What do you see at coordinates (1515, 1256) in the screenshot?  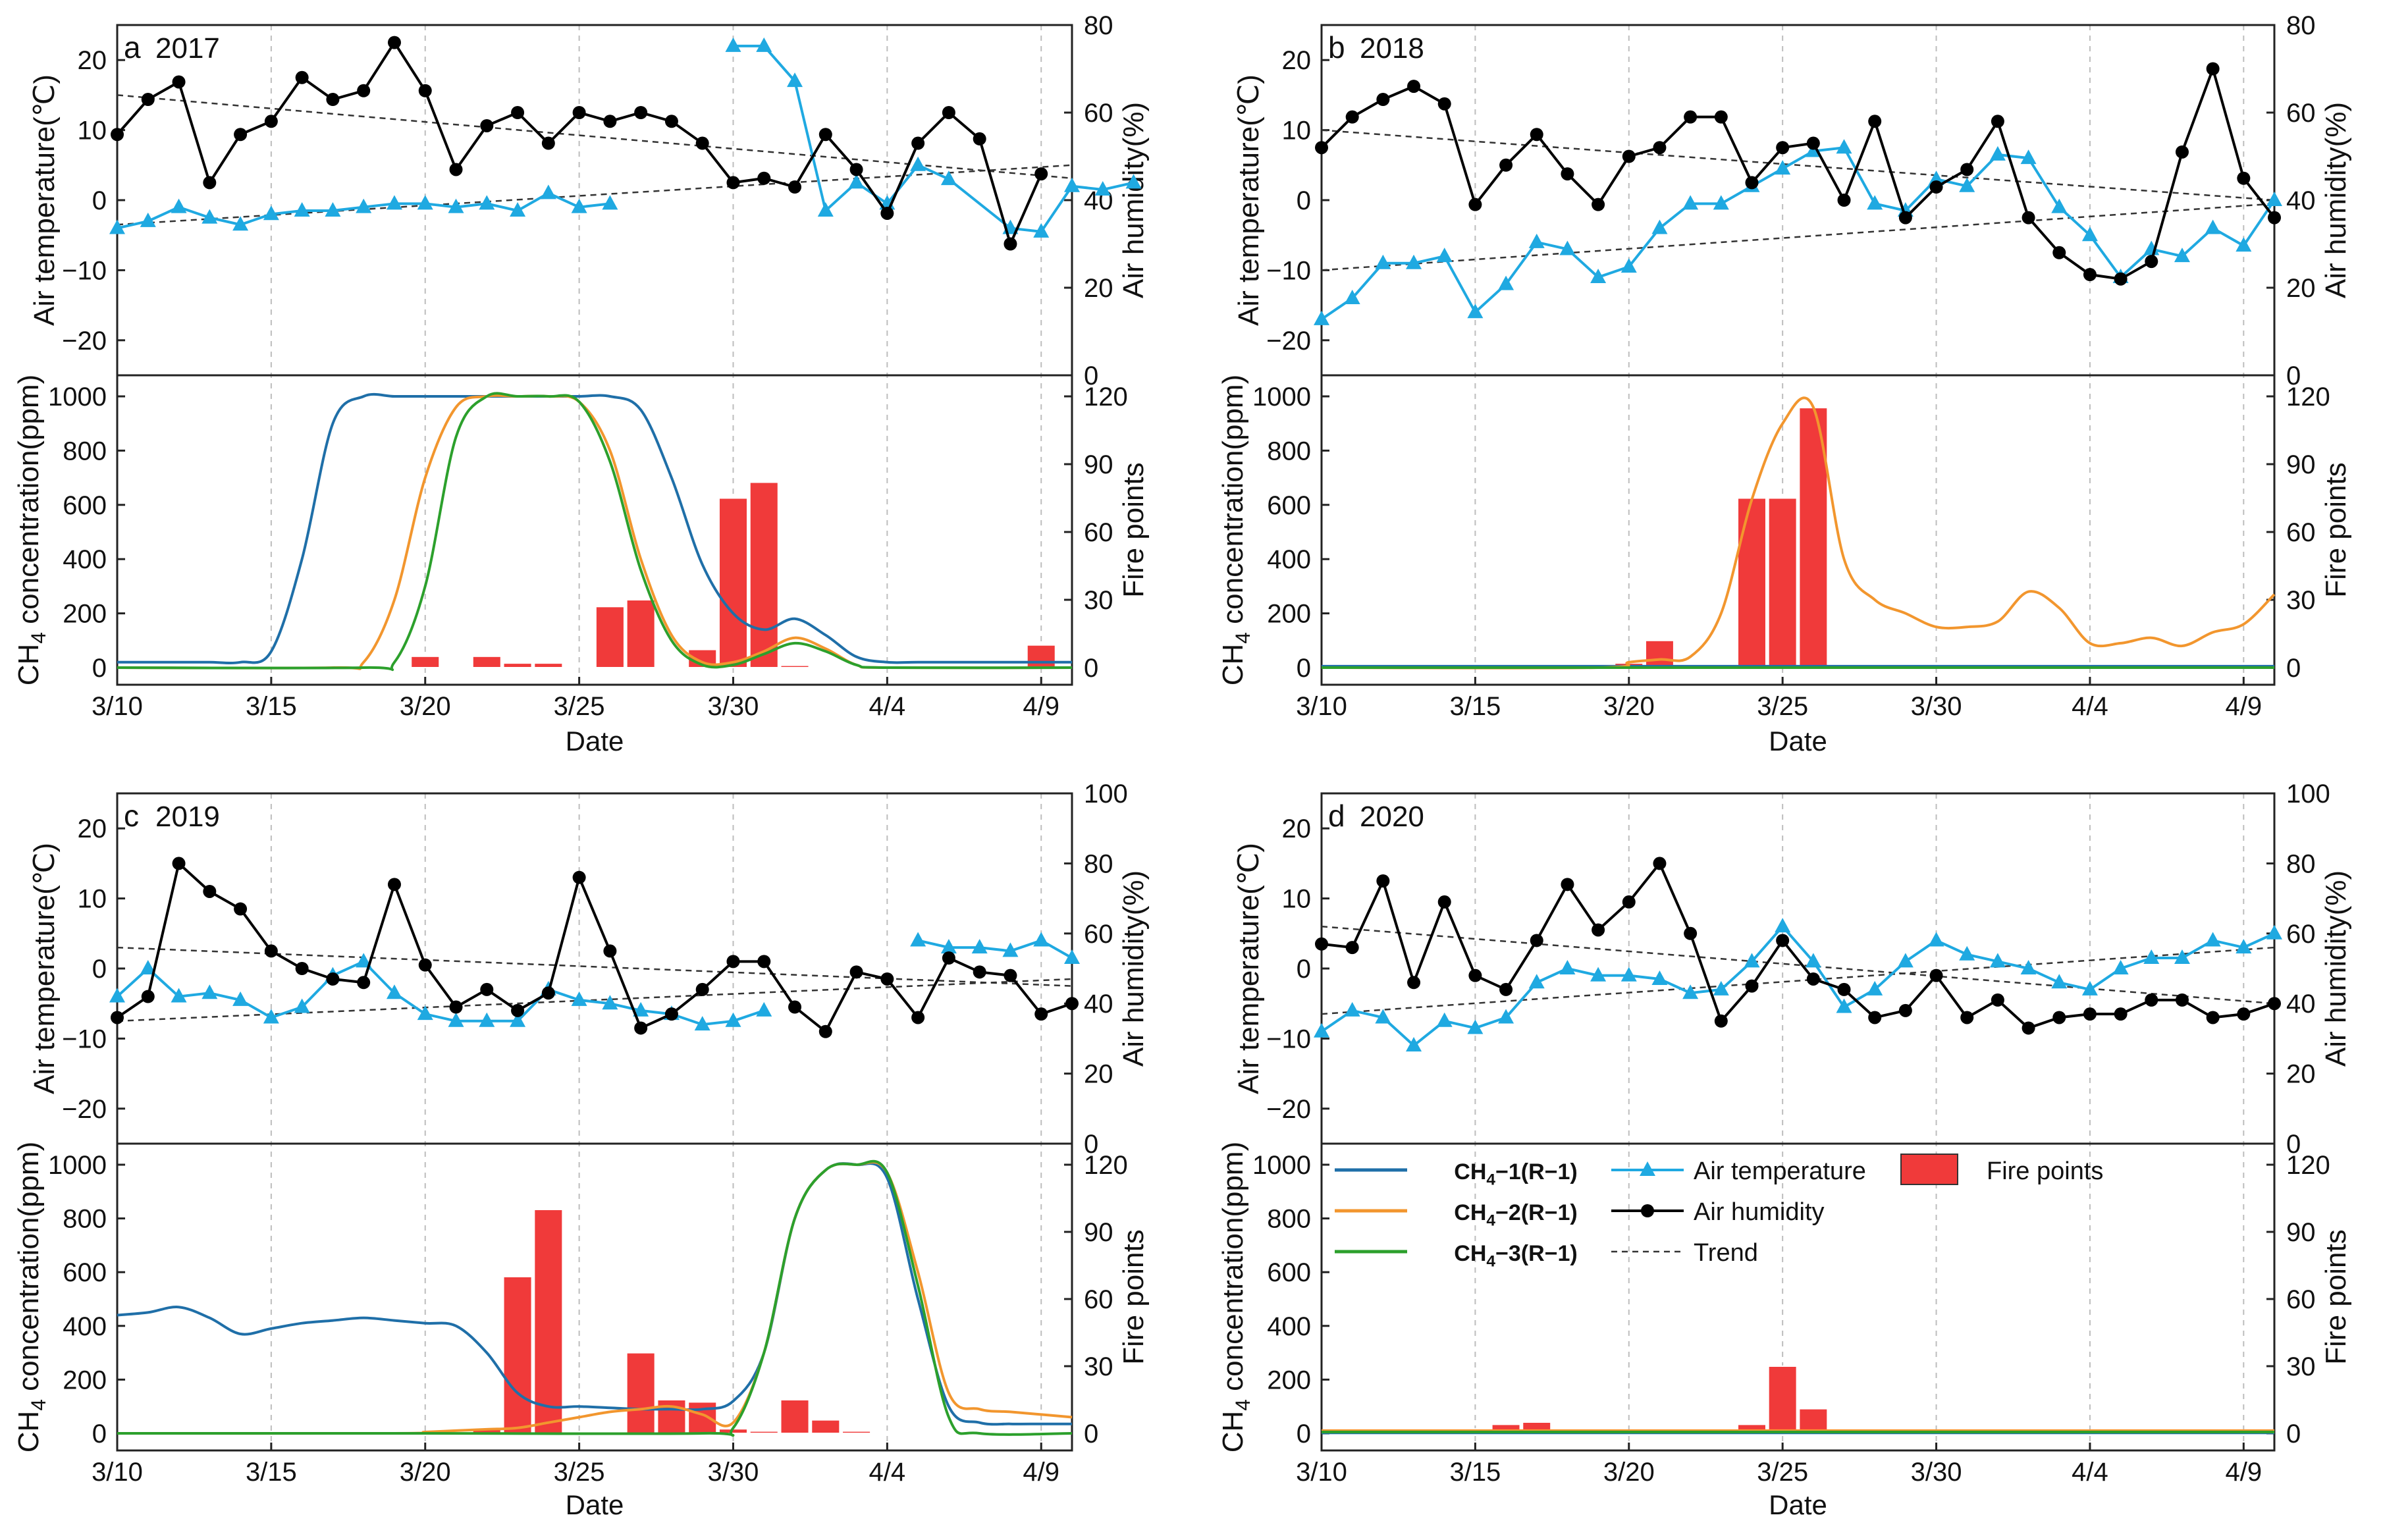 I see `legend-label-ch4_3: CH4−3(R−1)` at bounding box center [1515, 1256].